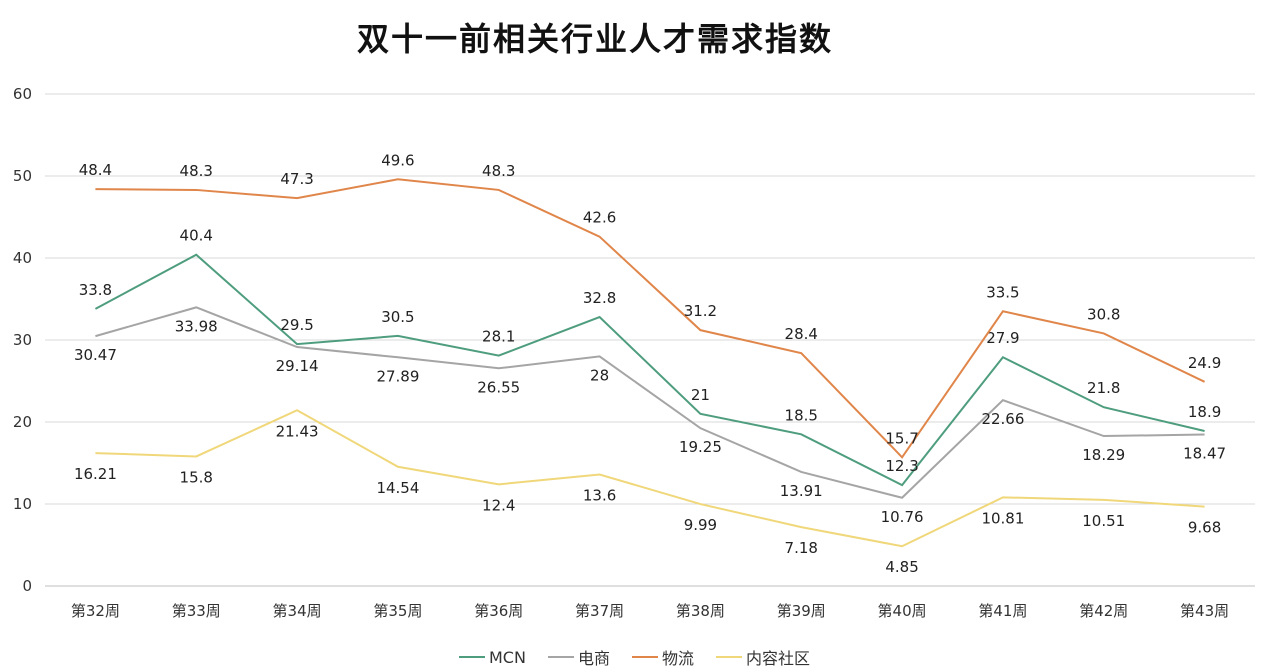  I want to click on x-tick-label: 第37周, so click(599, 611).